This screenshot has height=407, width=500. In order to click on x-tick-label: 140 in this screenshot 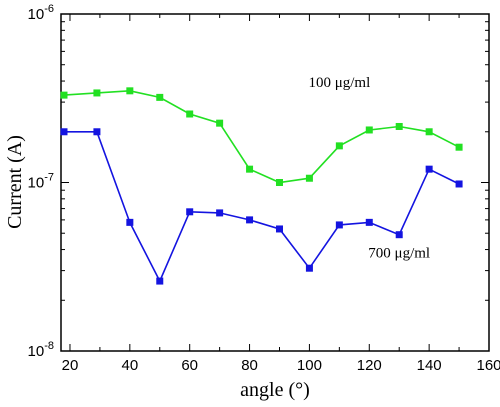, I will do `click(429, 365)`.